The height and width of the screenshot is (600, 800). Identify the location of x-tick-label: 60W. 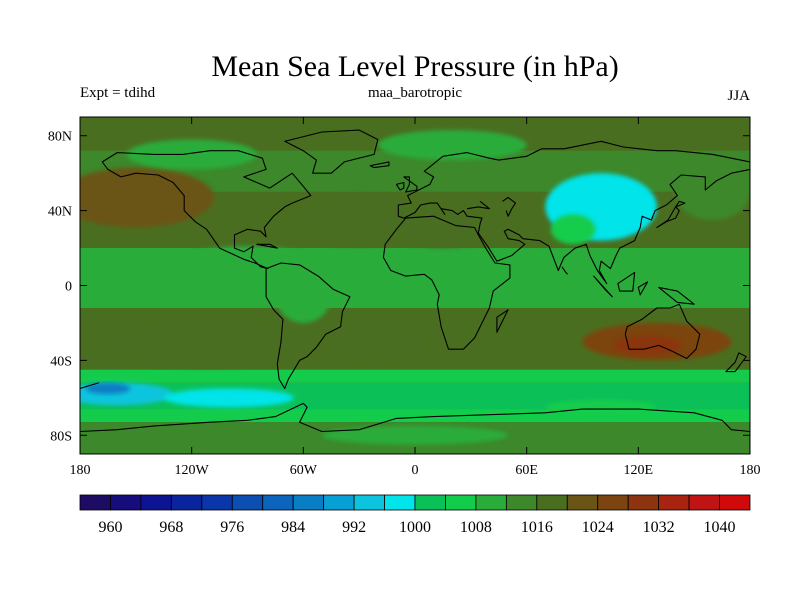
(304, 470).